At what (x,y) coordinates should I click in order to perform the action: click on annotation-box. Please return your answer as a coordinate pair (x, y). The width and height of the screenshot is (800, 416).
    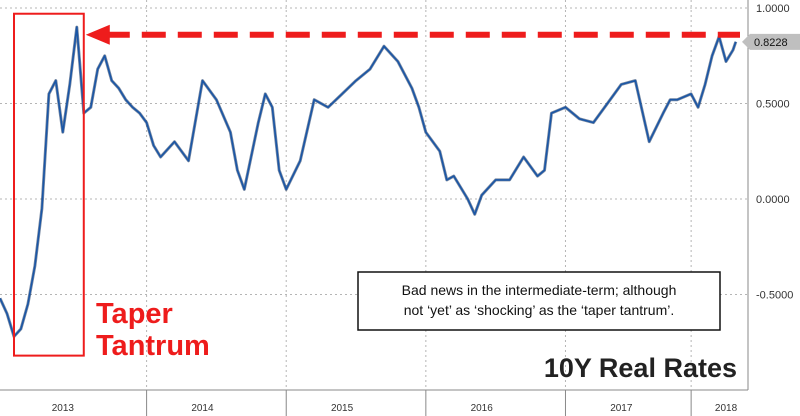
    Looking at the image, I should click on (539, 301).